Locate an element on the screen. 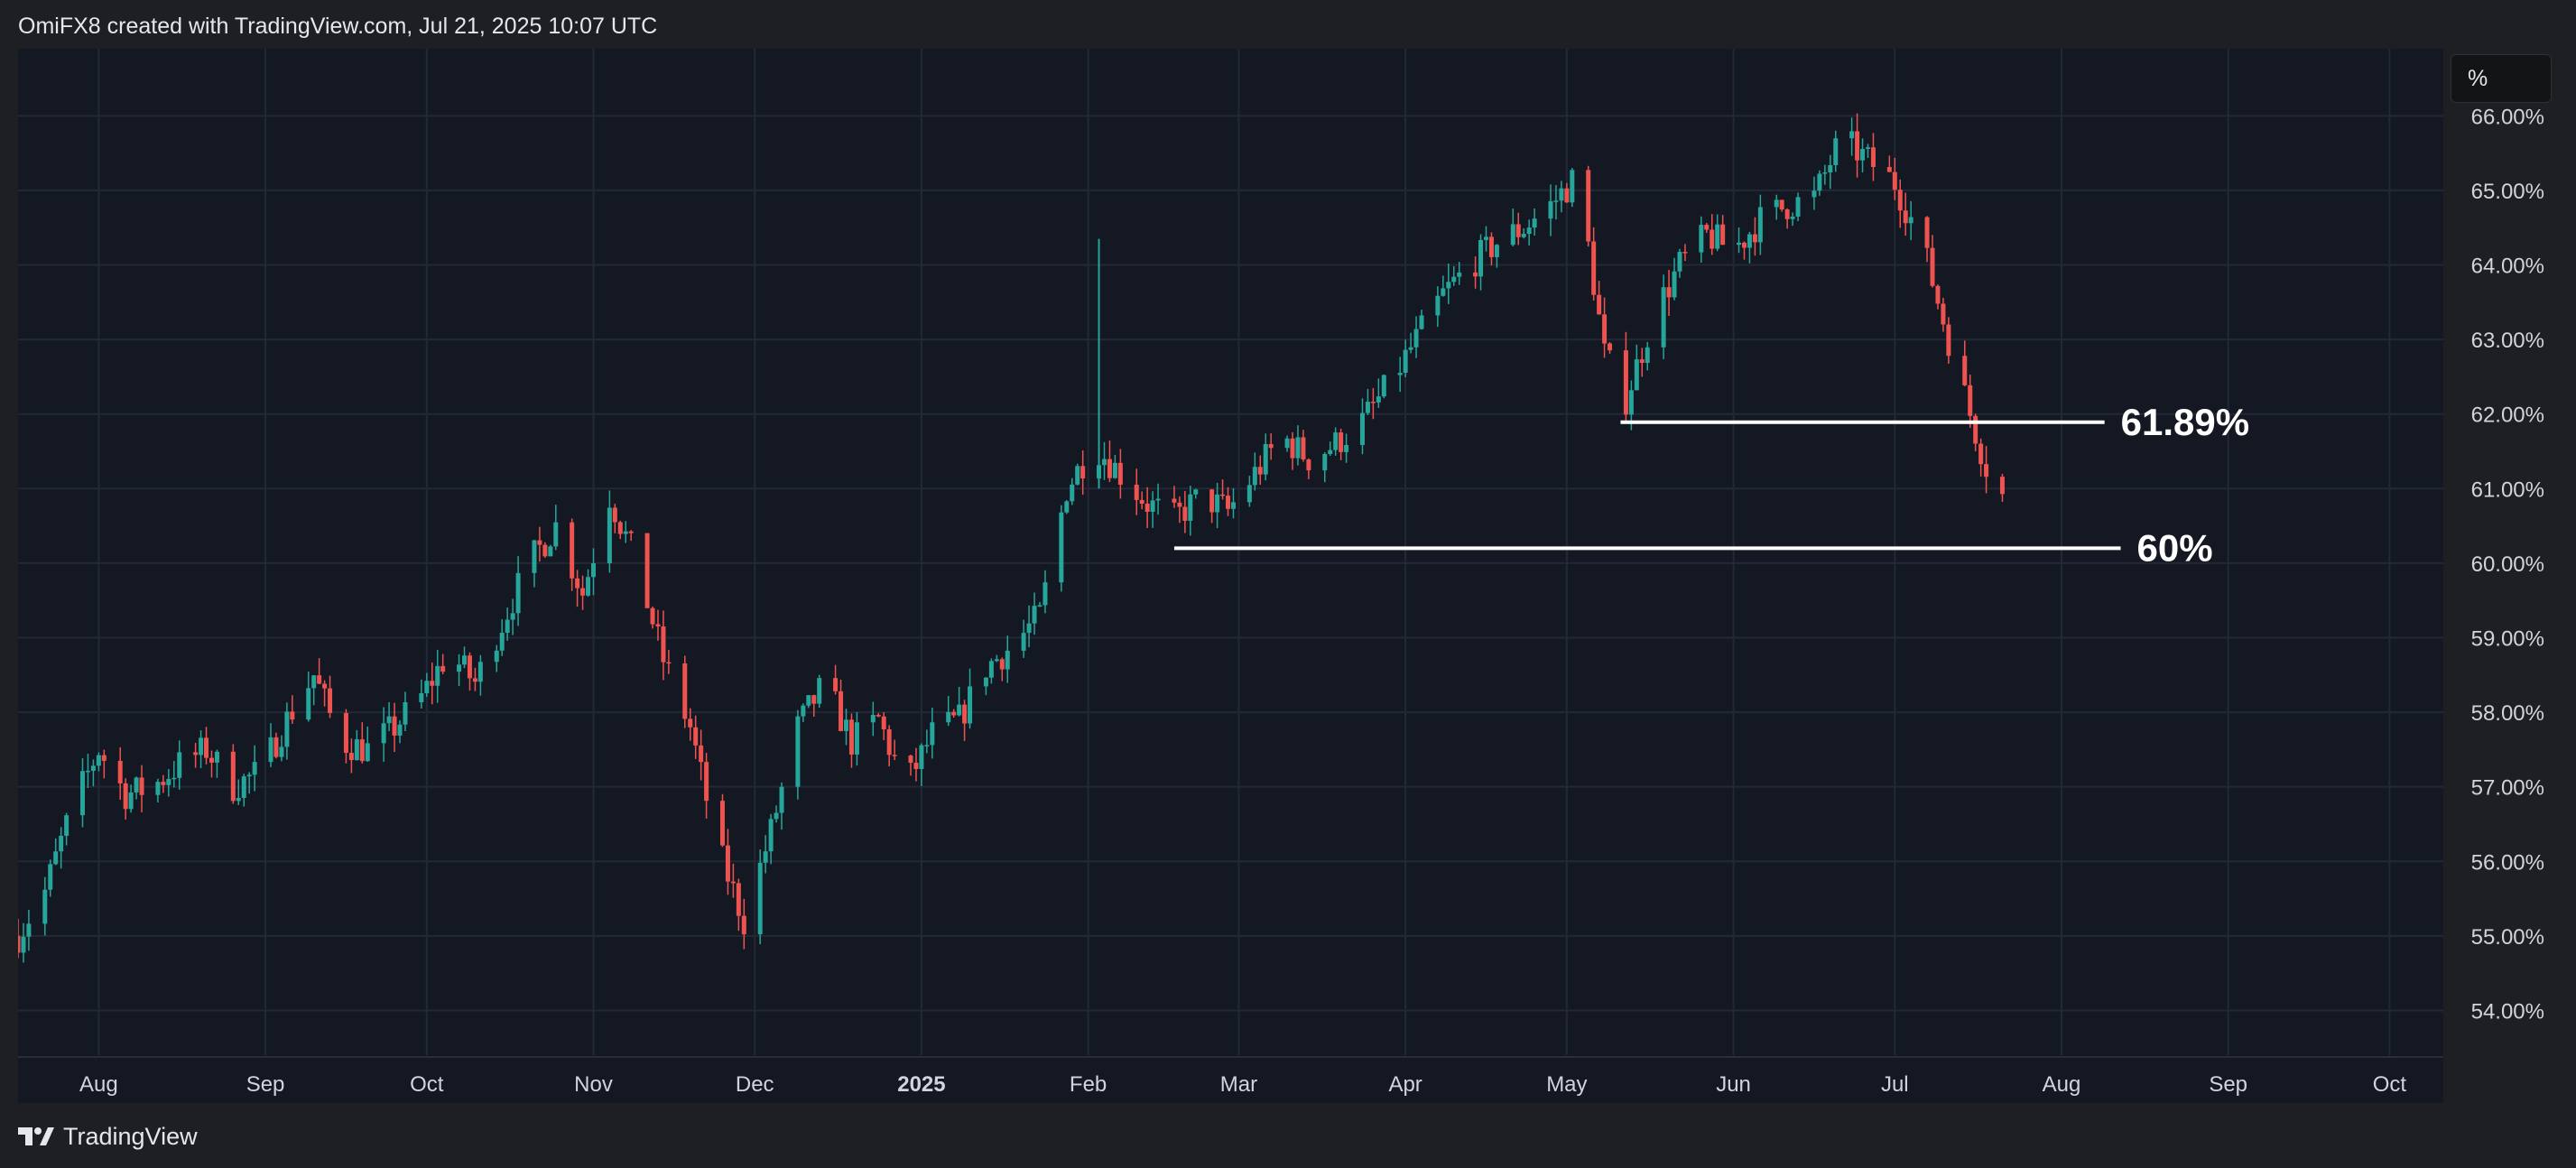 This screenshot has height=1168, width=2576. y-tick-label: 59.00% is located at coordinates (2507, 638).